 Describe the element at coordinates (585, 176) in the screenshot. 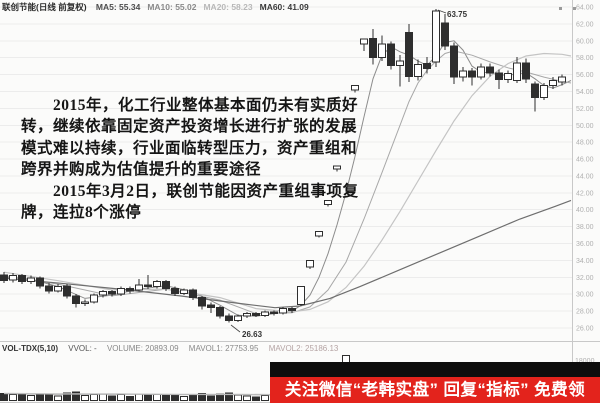

I see `y-tick-label: 44.00` at that location.